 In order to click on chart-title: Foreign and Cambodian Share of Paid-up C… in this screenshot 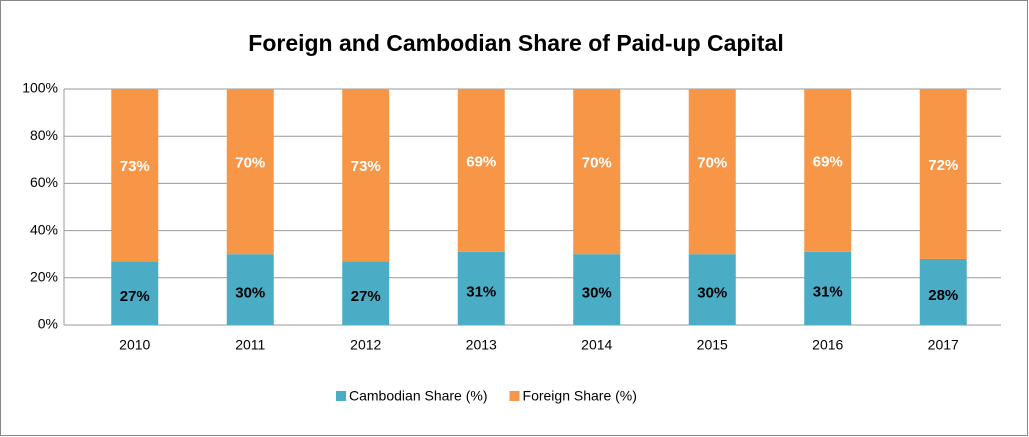, I will do `click(515, 43)`.